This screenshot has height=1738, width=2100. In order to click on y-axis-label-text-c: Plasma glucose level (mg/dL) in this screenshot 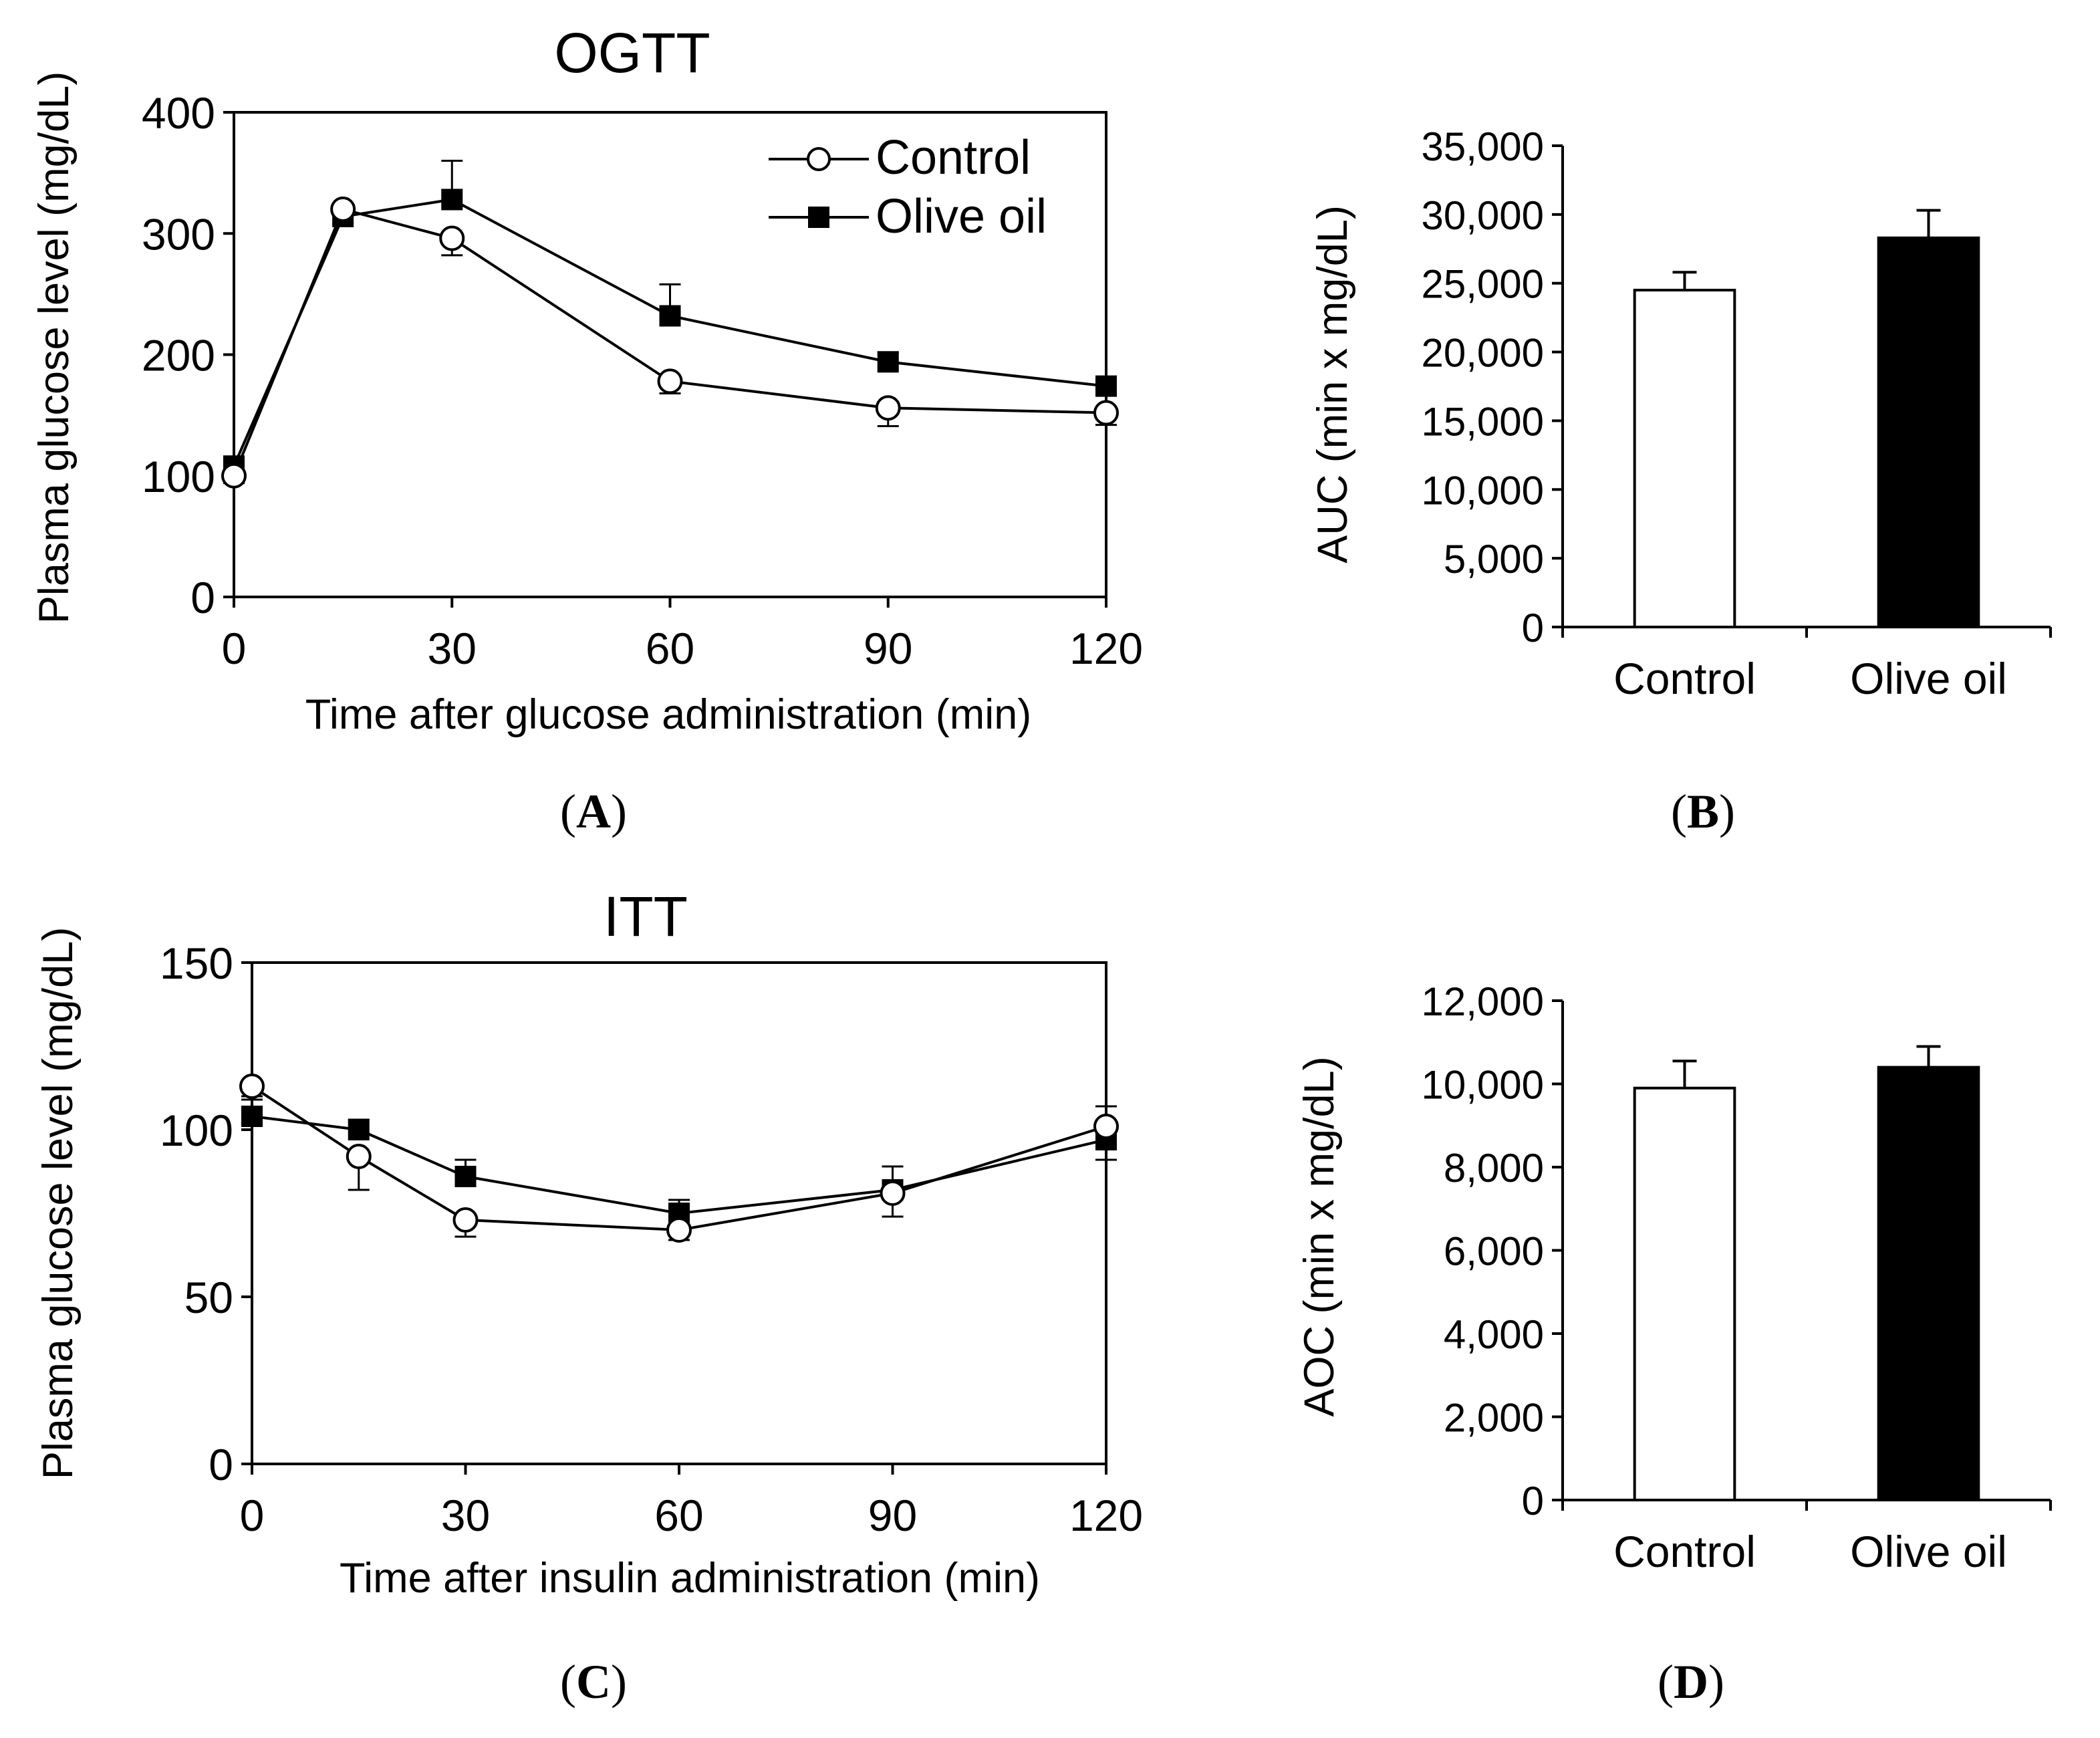, I will do `click(58, 1203)`.